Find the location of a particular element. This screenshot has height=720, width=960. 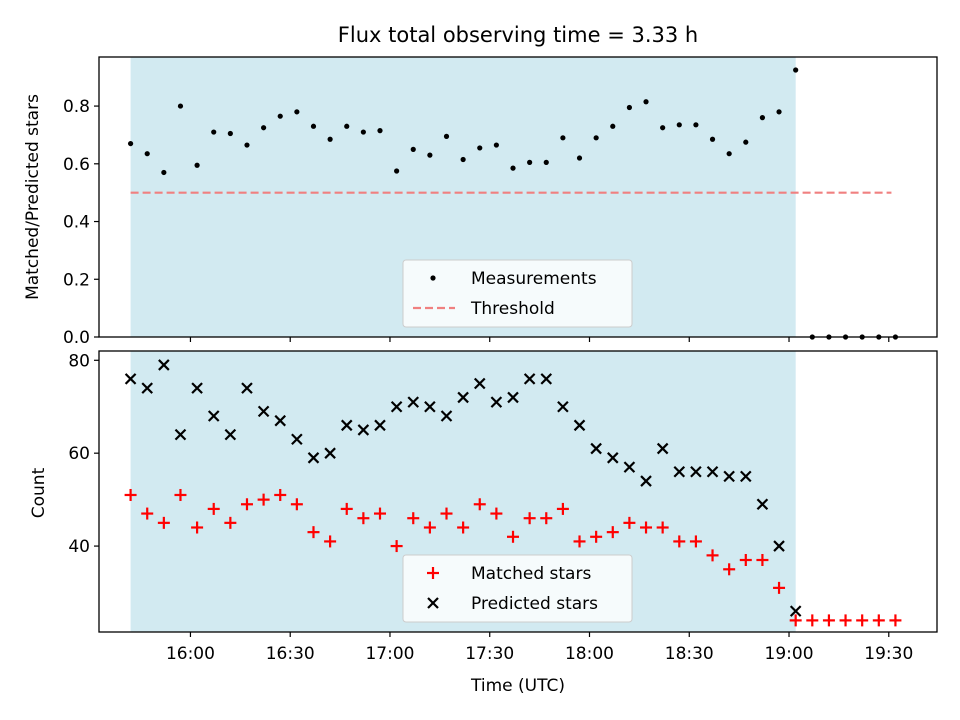

top-y-tick-label: 0.8 is located at coordinates (76, 107).